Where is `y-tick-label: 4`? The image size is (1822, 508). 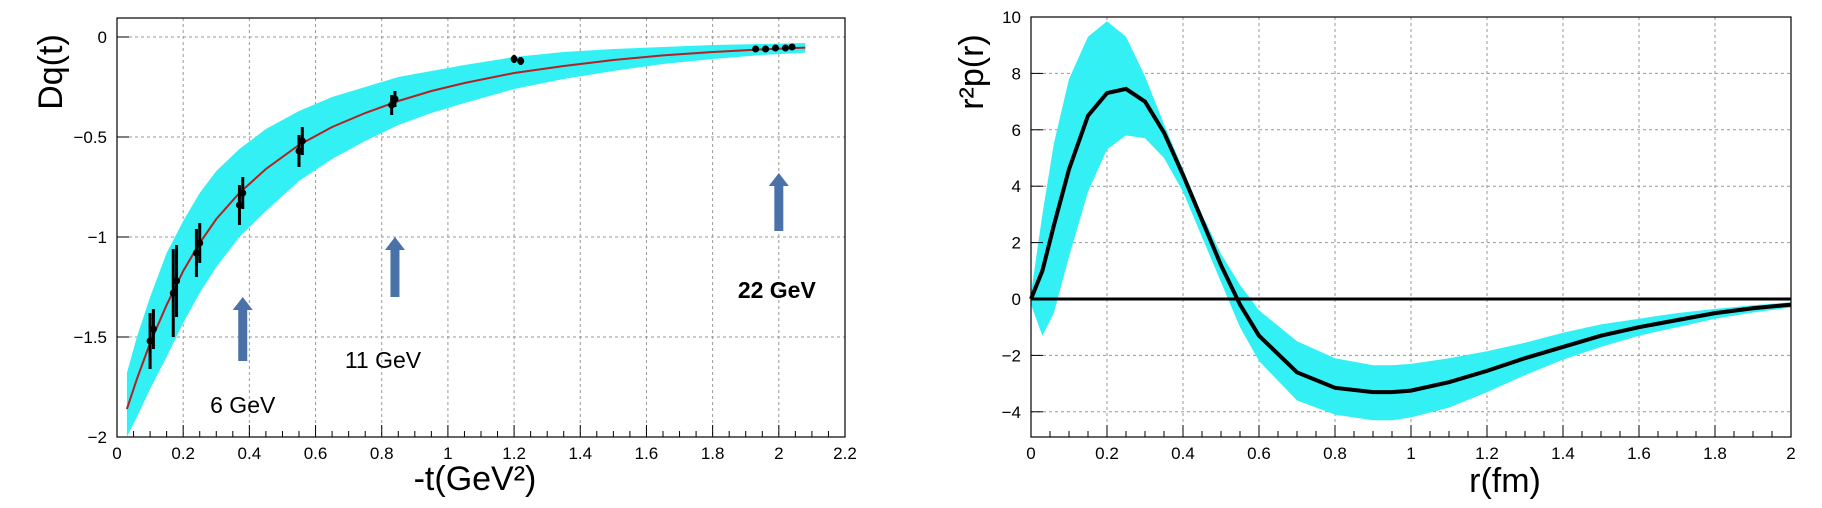
y-tick-label: 4 is located at coordinates (1016, 186).